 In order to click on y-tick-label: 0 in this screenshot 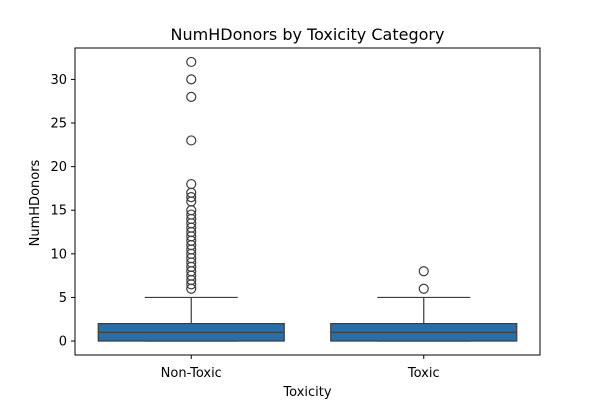, I will do `click(63, 342)`.